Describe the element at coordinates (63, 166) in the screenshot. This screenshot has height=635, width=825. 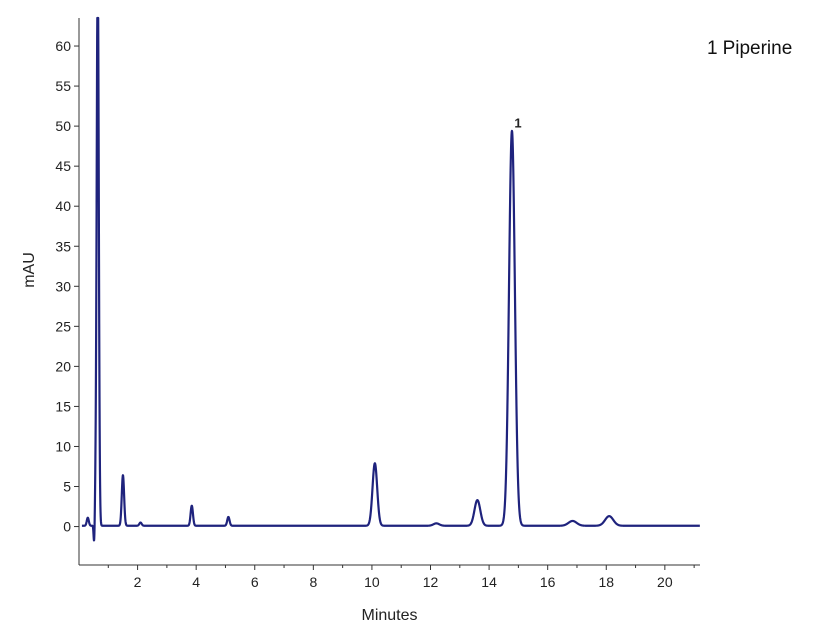
I see `y-tick-label: 45` at that location.